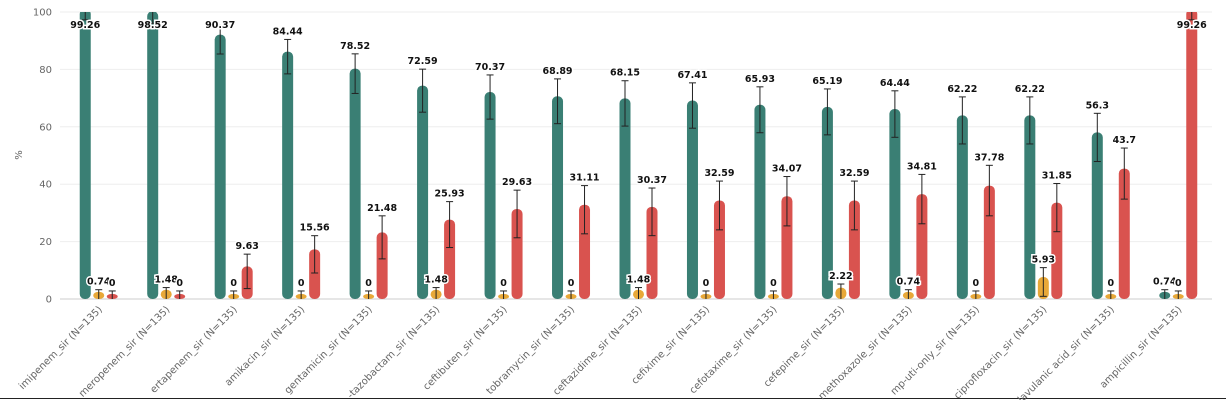  I want to click on value-label: 68.15, so click(625, 73).